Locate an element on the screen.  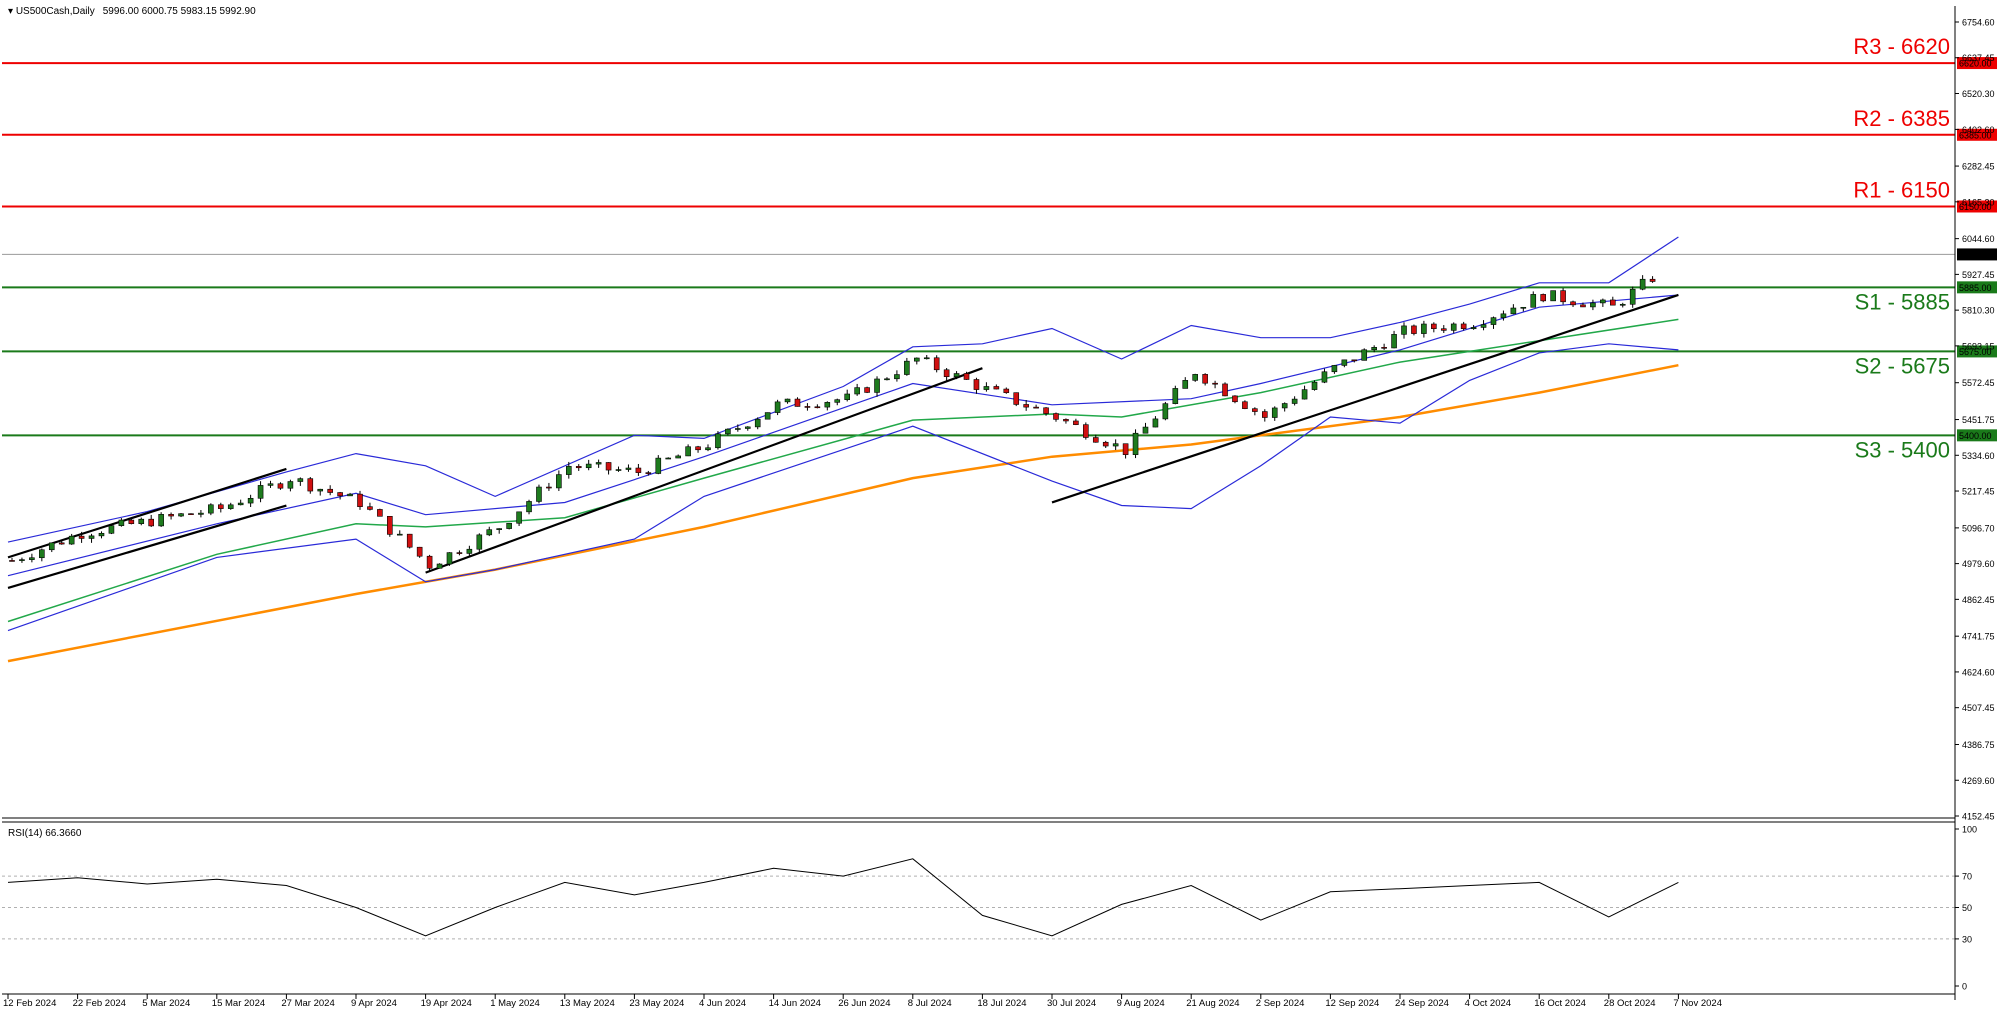
time-tick-label: 8 Jul 2024 is located at coordinates (930, 1003).